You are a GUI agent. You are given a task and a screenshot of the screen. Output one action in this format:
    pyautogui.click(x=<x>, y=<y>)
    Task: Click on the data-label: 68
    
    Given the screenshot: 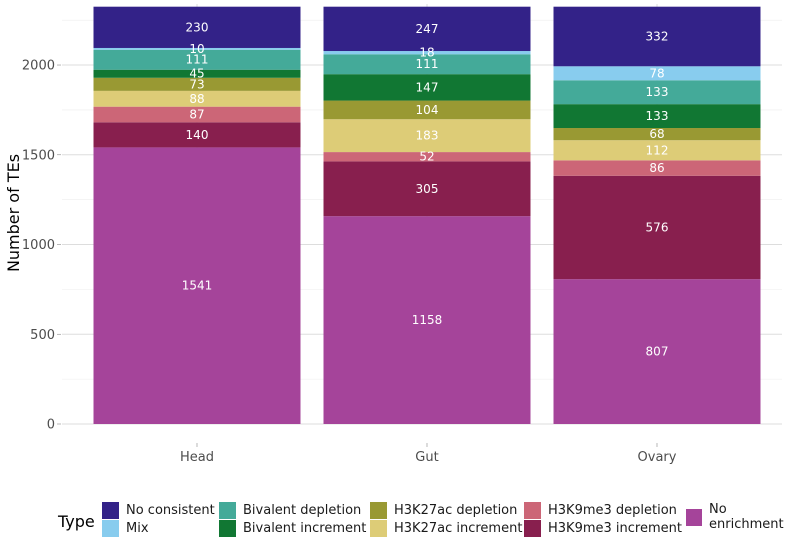 What is the action you would take?
    pyautogui.click(x=656, y=134)
    